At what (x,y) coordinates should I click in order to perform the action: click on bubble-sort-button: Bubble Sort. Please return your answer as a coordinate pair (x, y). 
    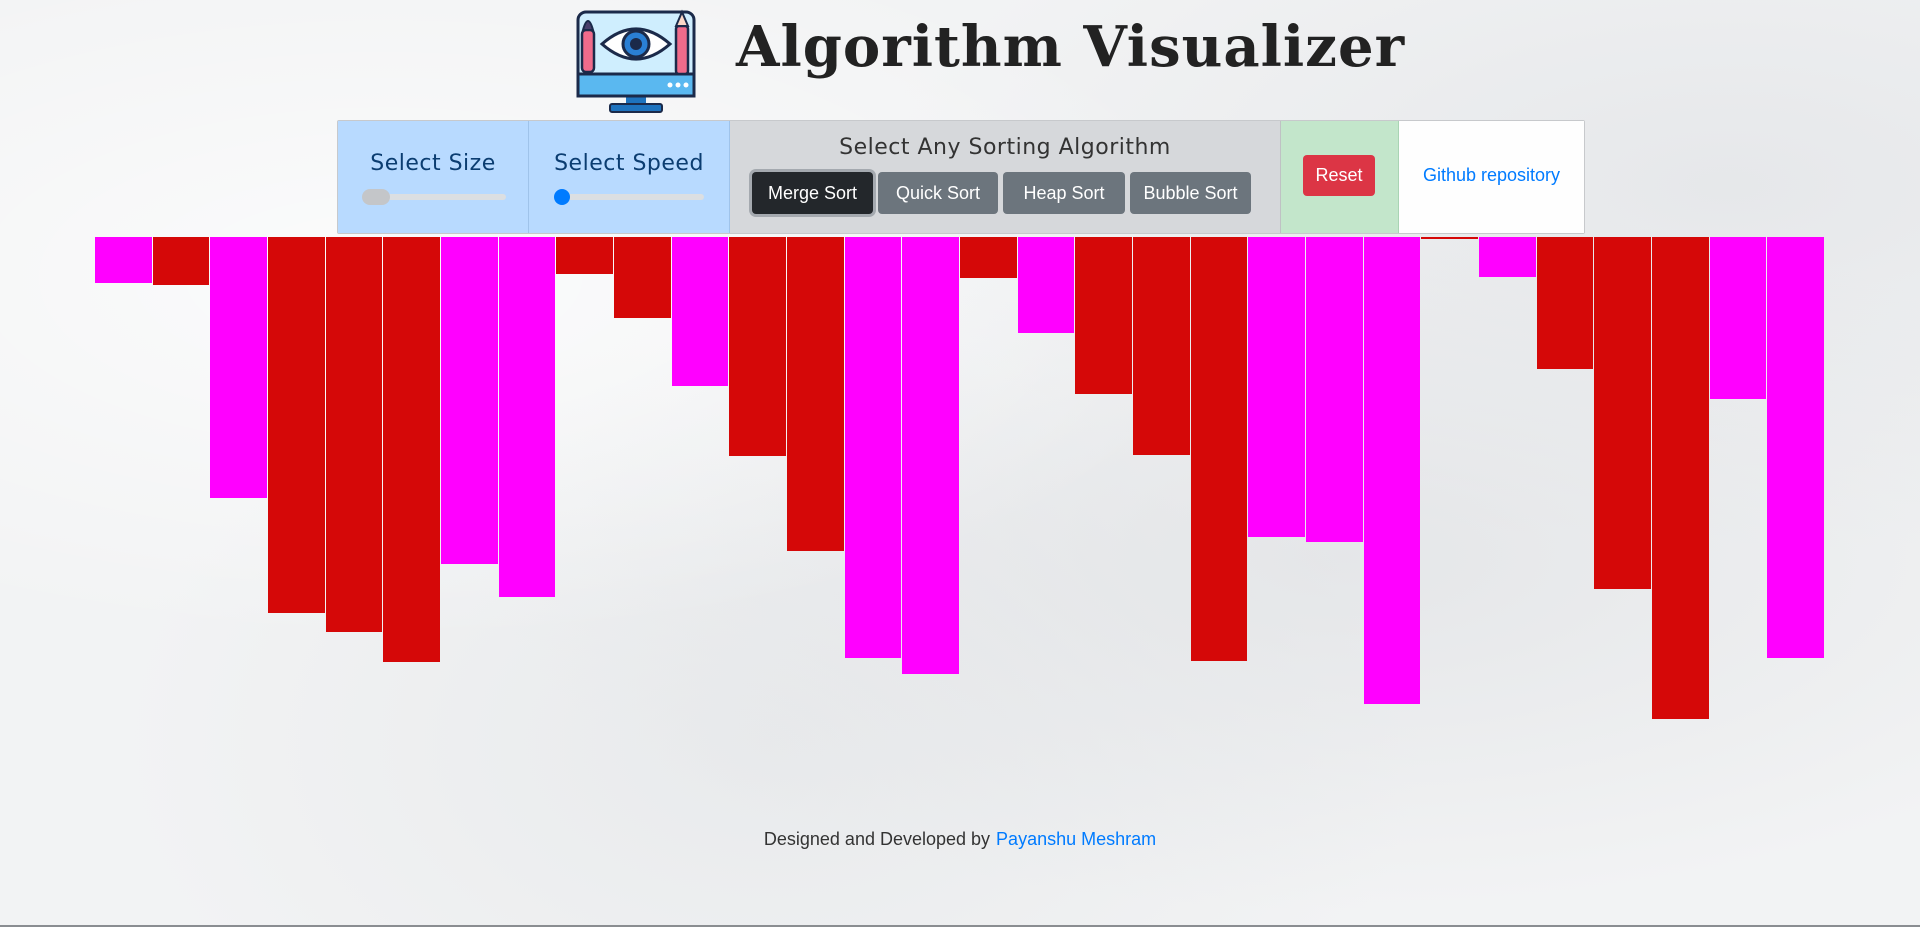
    Looking at the image, I should click on (1190, 193).